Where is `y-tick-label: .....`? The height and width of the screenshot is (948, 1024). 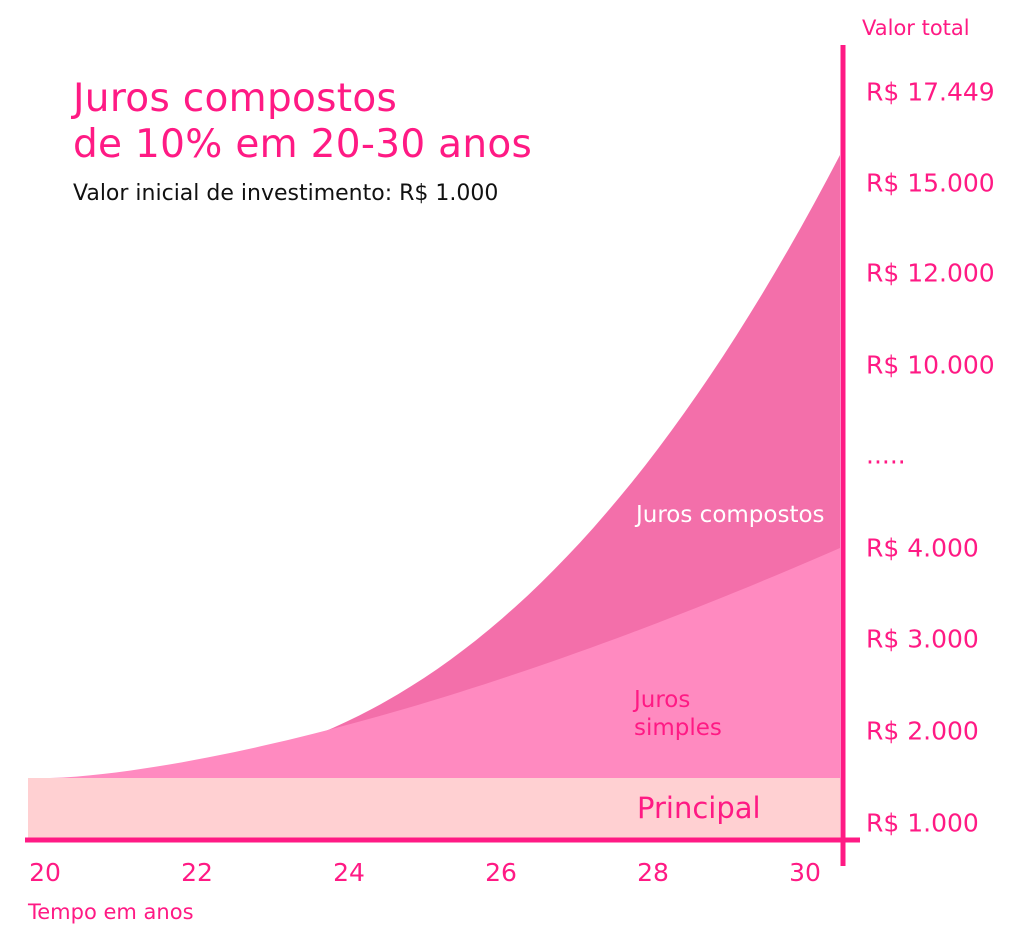
y-tick-label: ..... is located at coordinates (886, 455).